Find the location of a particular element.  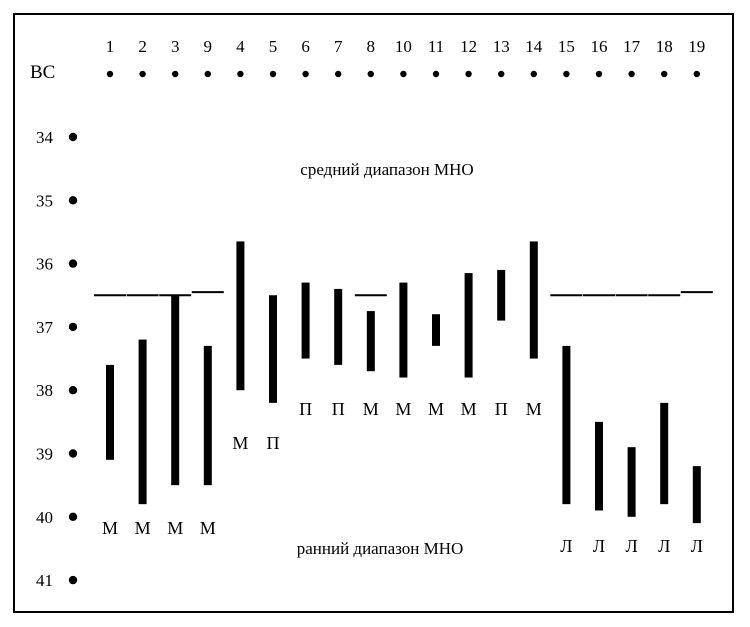

column-label: 2 is located at coordinates (142, 46).